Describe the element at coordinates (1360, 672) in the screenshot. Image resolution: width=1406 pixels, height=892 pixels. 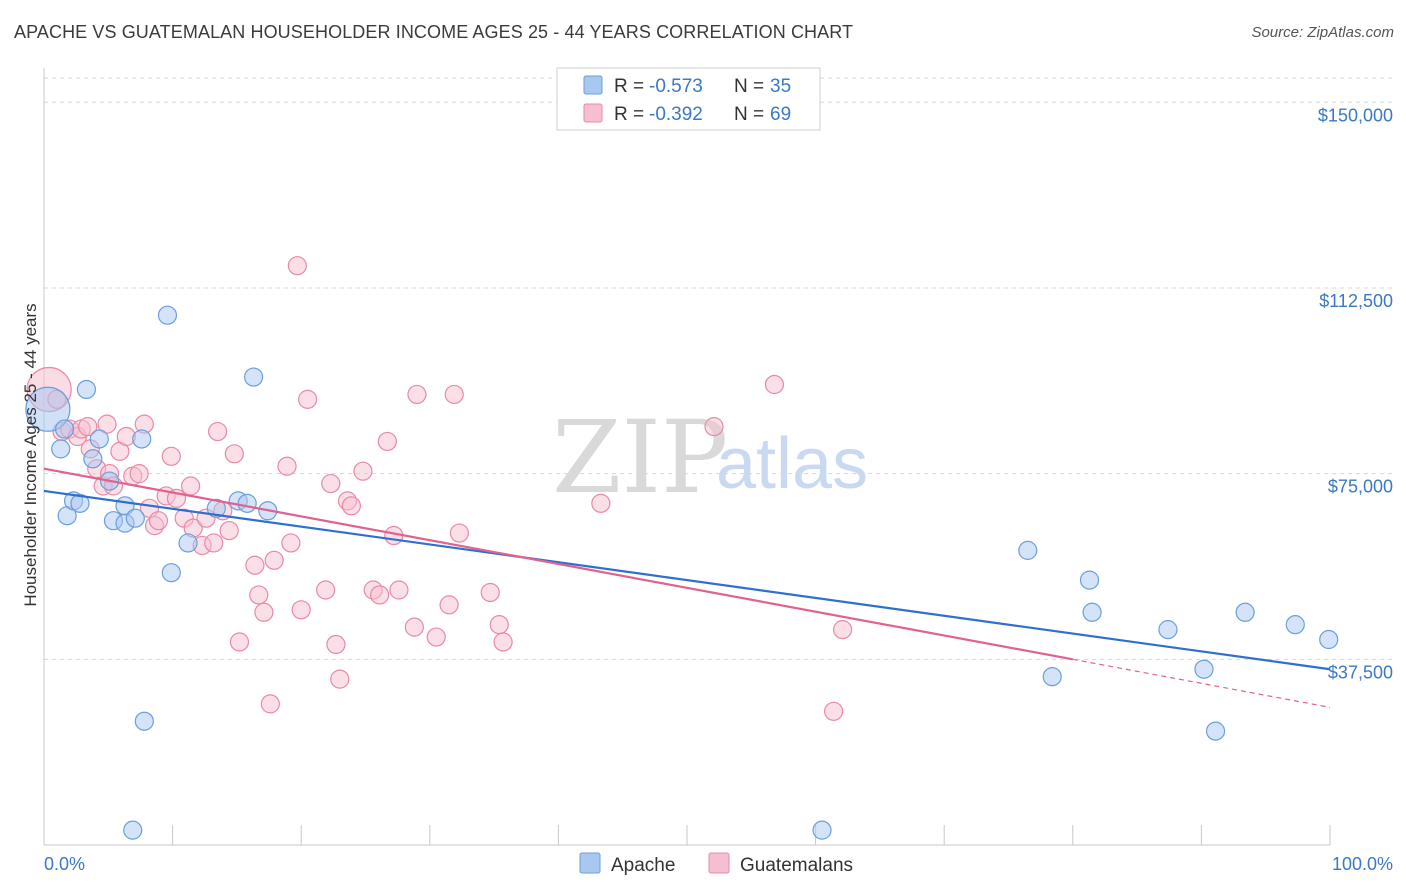
I see `y-tick-label-0: $37,500` at that location.